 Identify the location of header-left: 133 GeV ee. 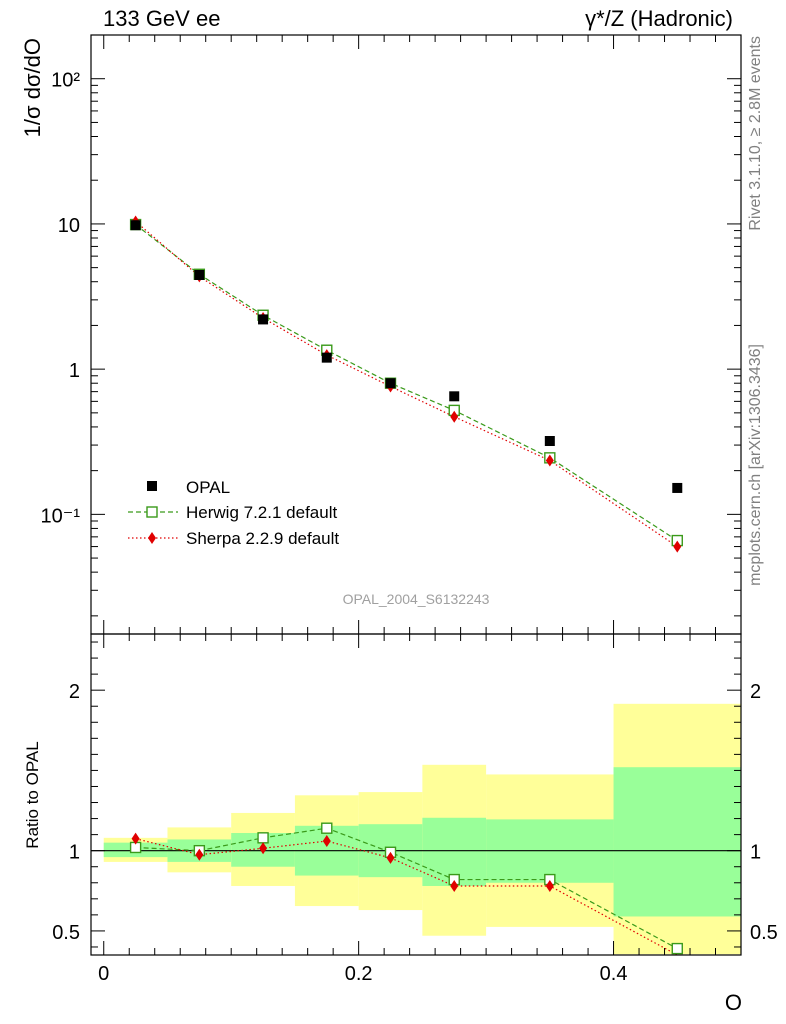
(161, 18).